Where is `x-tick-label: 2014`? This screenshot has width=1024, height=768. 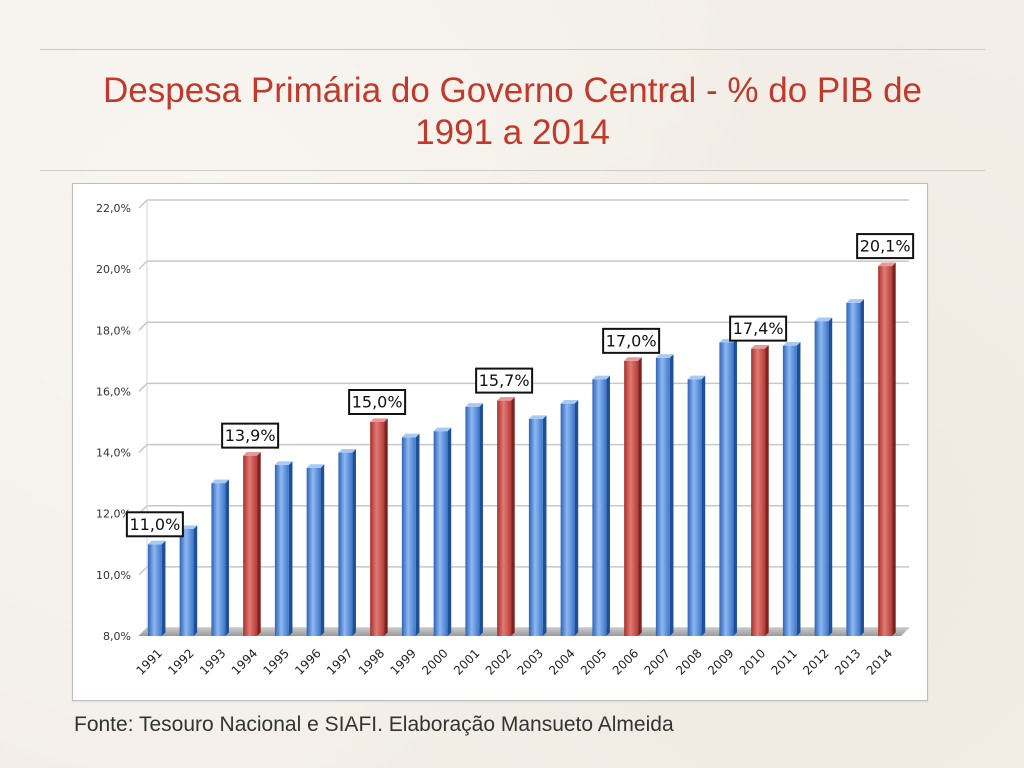 x-tick-label: 2014 is located at coordinates (879, 661).